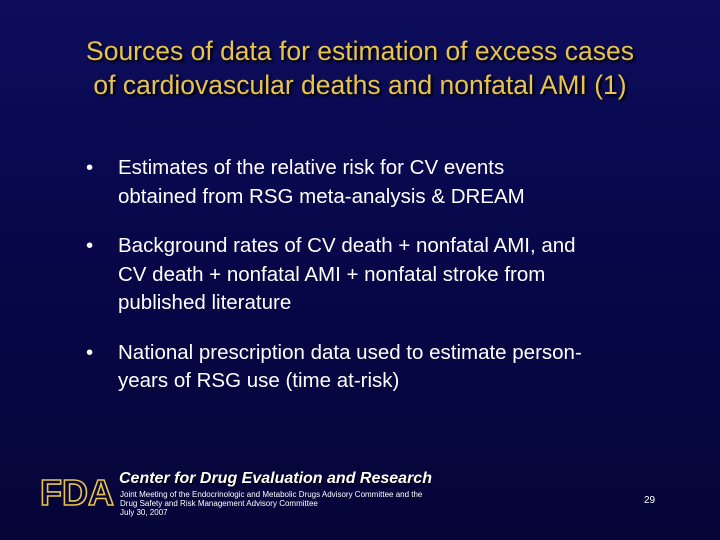 This screenshot has height=540, width=720. I want to click on page-number: 29, so click(650, 500).